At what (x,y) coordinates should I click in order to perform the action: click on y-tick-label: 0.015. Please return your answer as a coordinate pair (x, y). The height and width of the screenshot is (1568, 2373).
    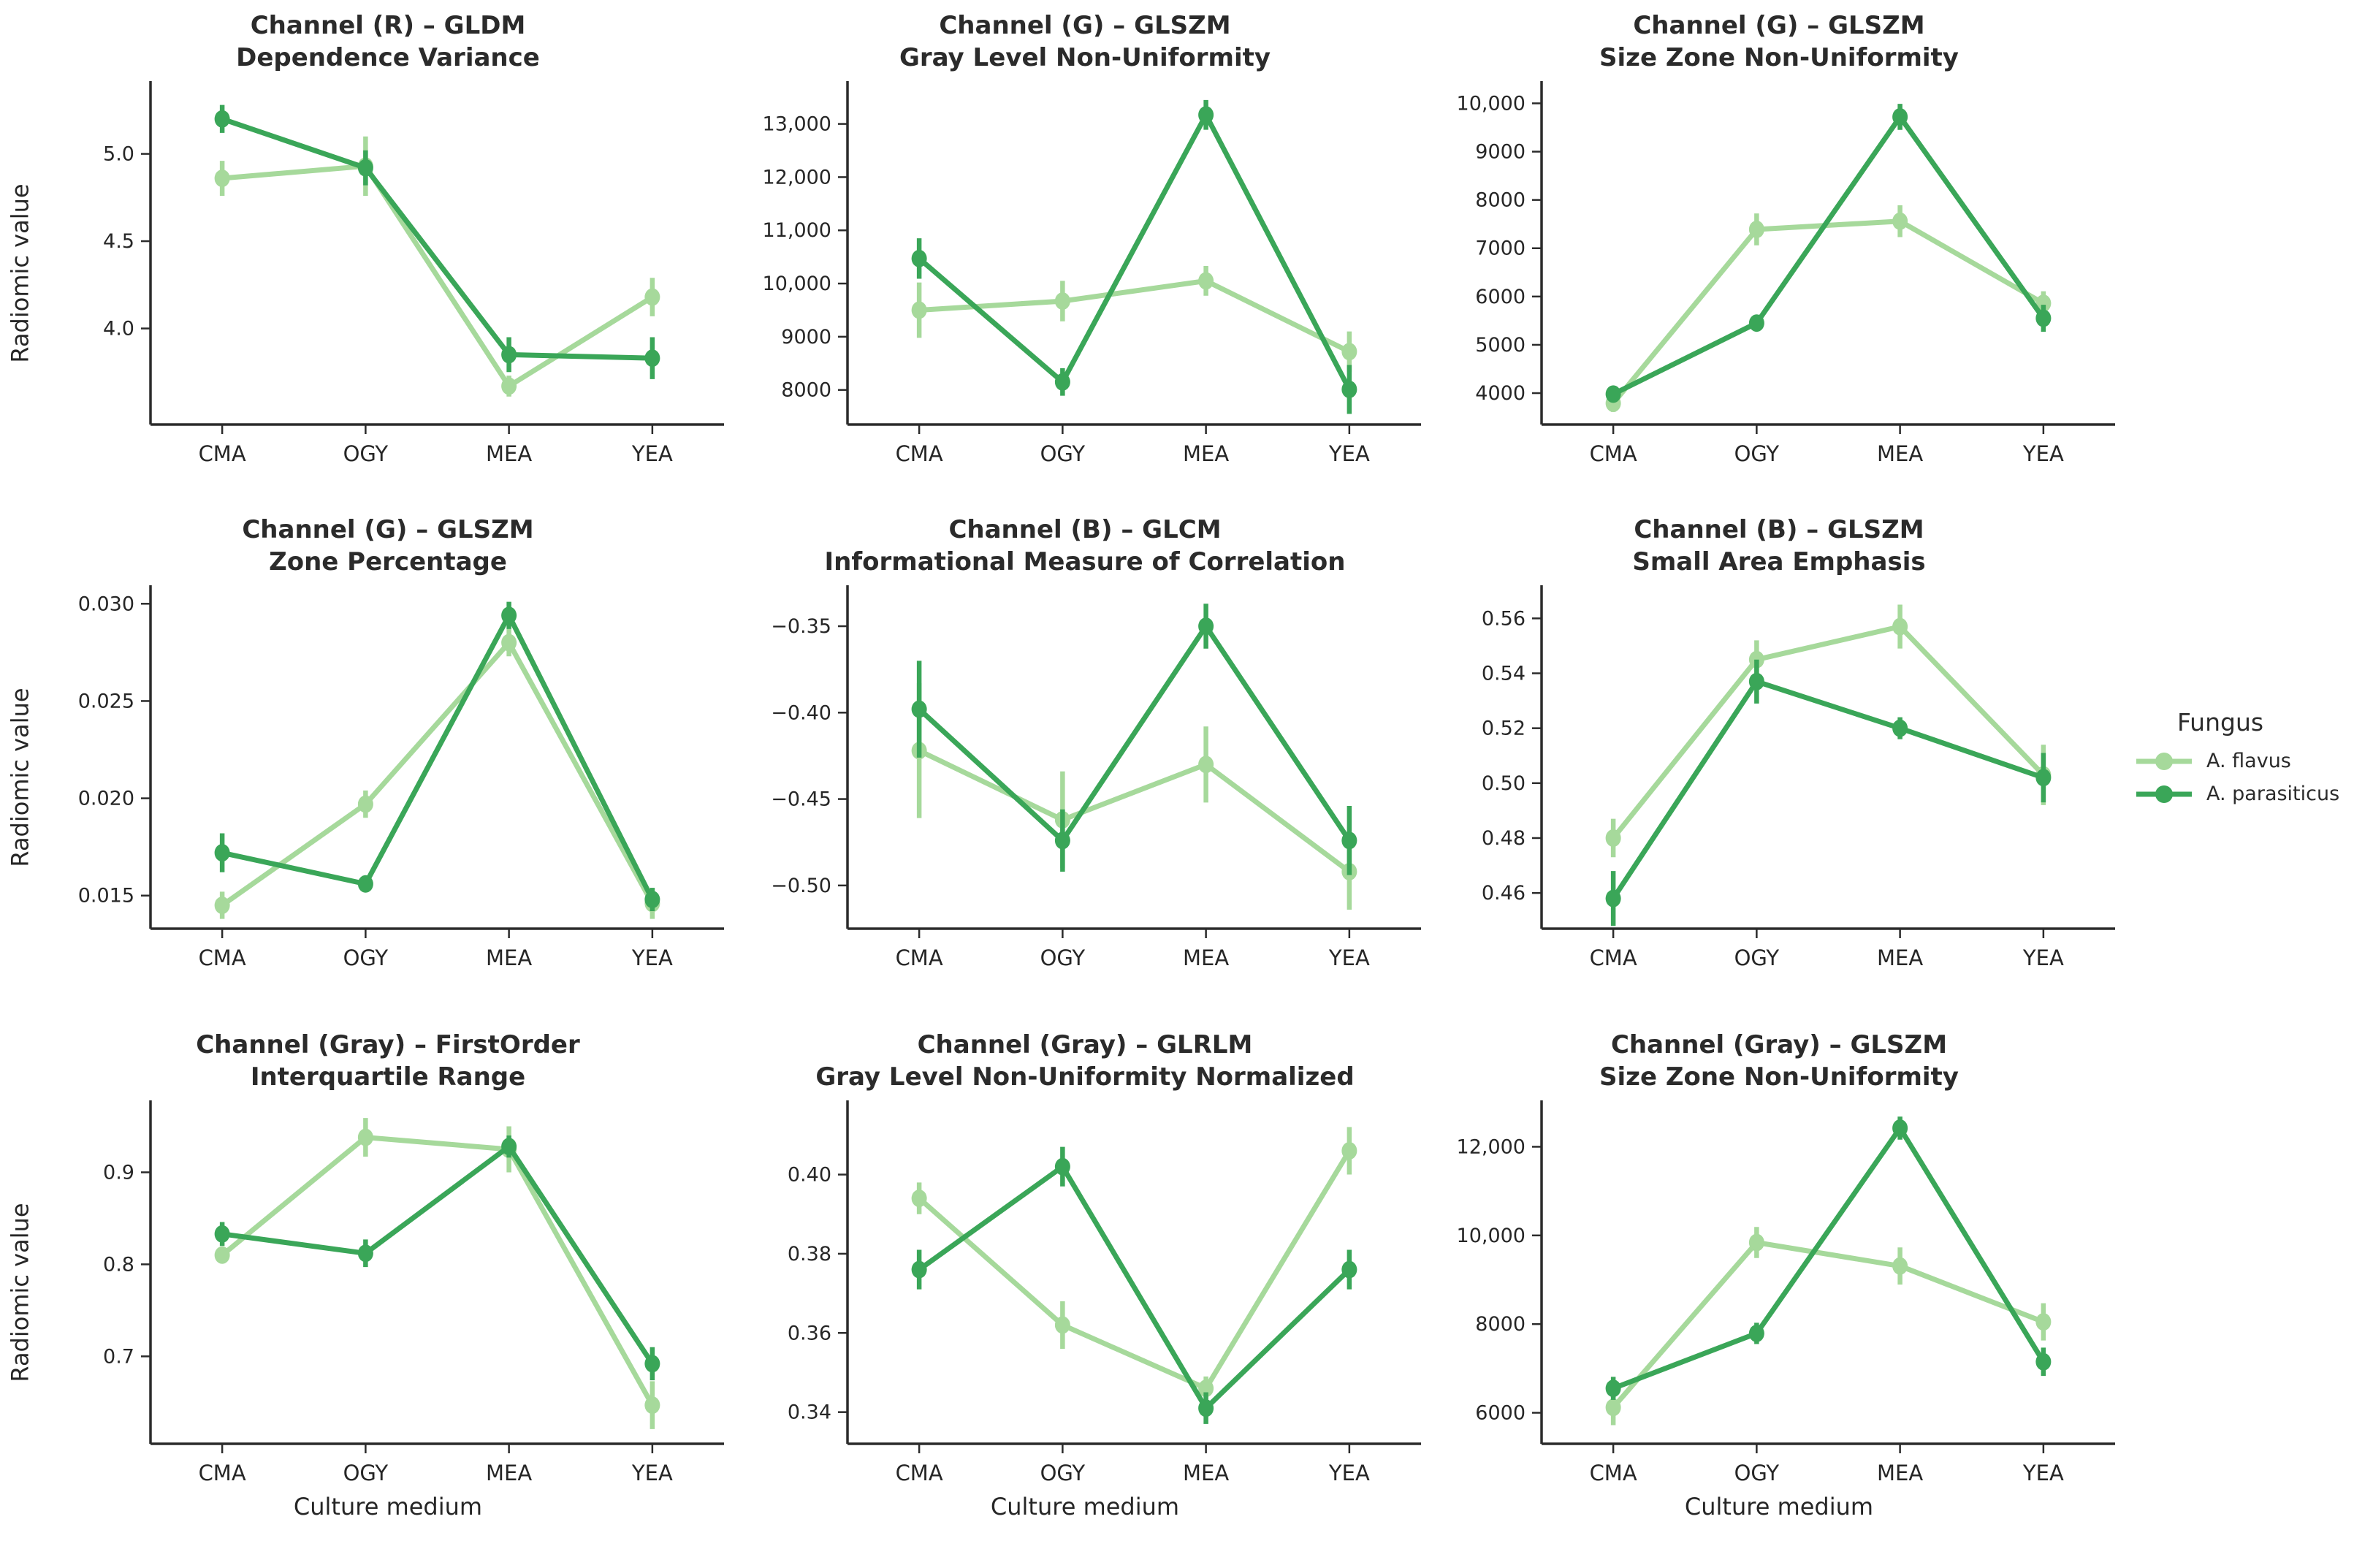
    Looking at the image, I should click on (106, 896).